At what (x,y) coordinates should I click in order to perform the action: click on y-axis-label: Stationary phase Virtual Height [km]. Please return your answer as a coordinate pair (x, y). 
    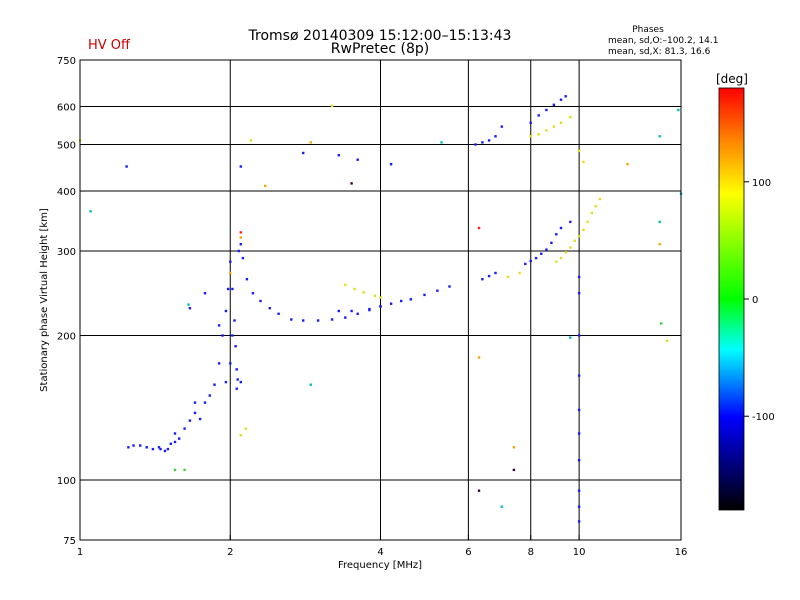
    Looking at the image, I should click on (44, 300).